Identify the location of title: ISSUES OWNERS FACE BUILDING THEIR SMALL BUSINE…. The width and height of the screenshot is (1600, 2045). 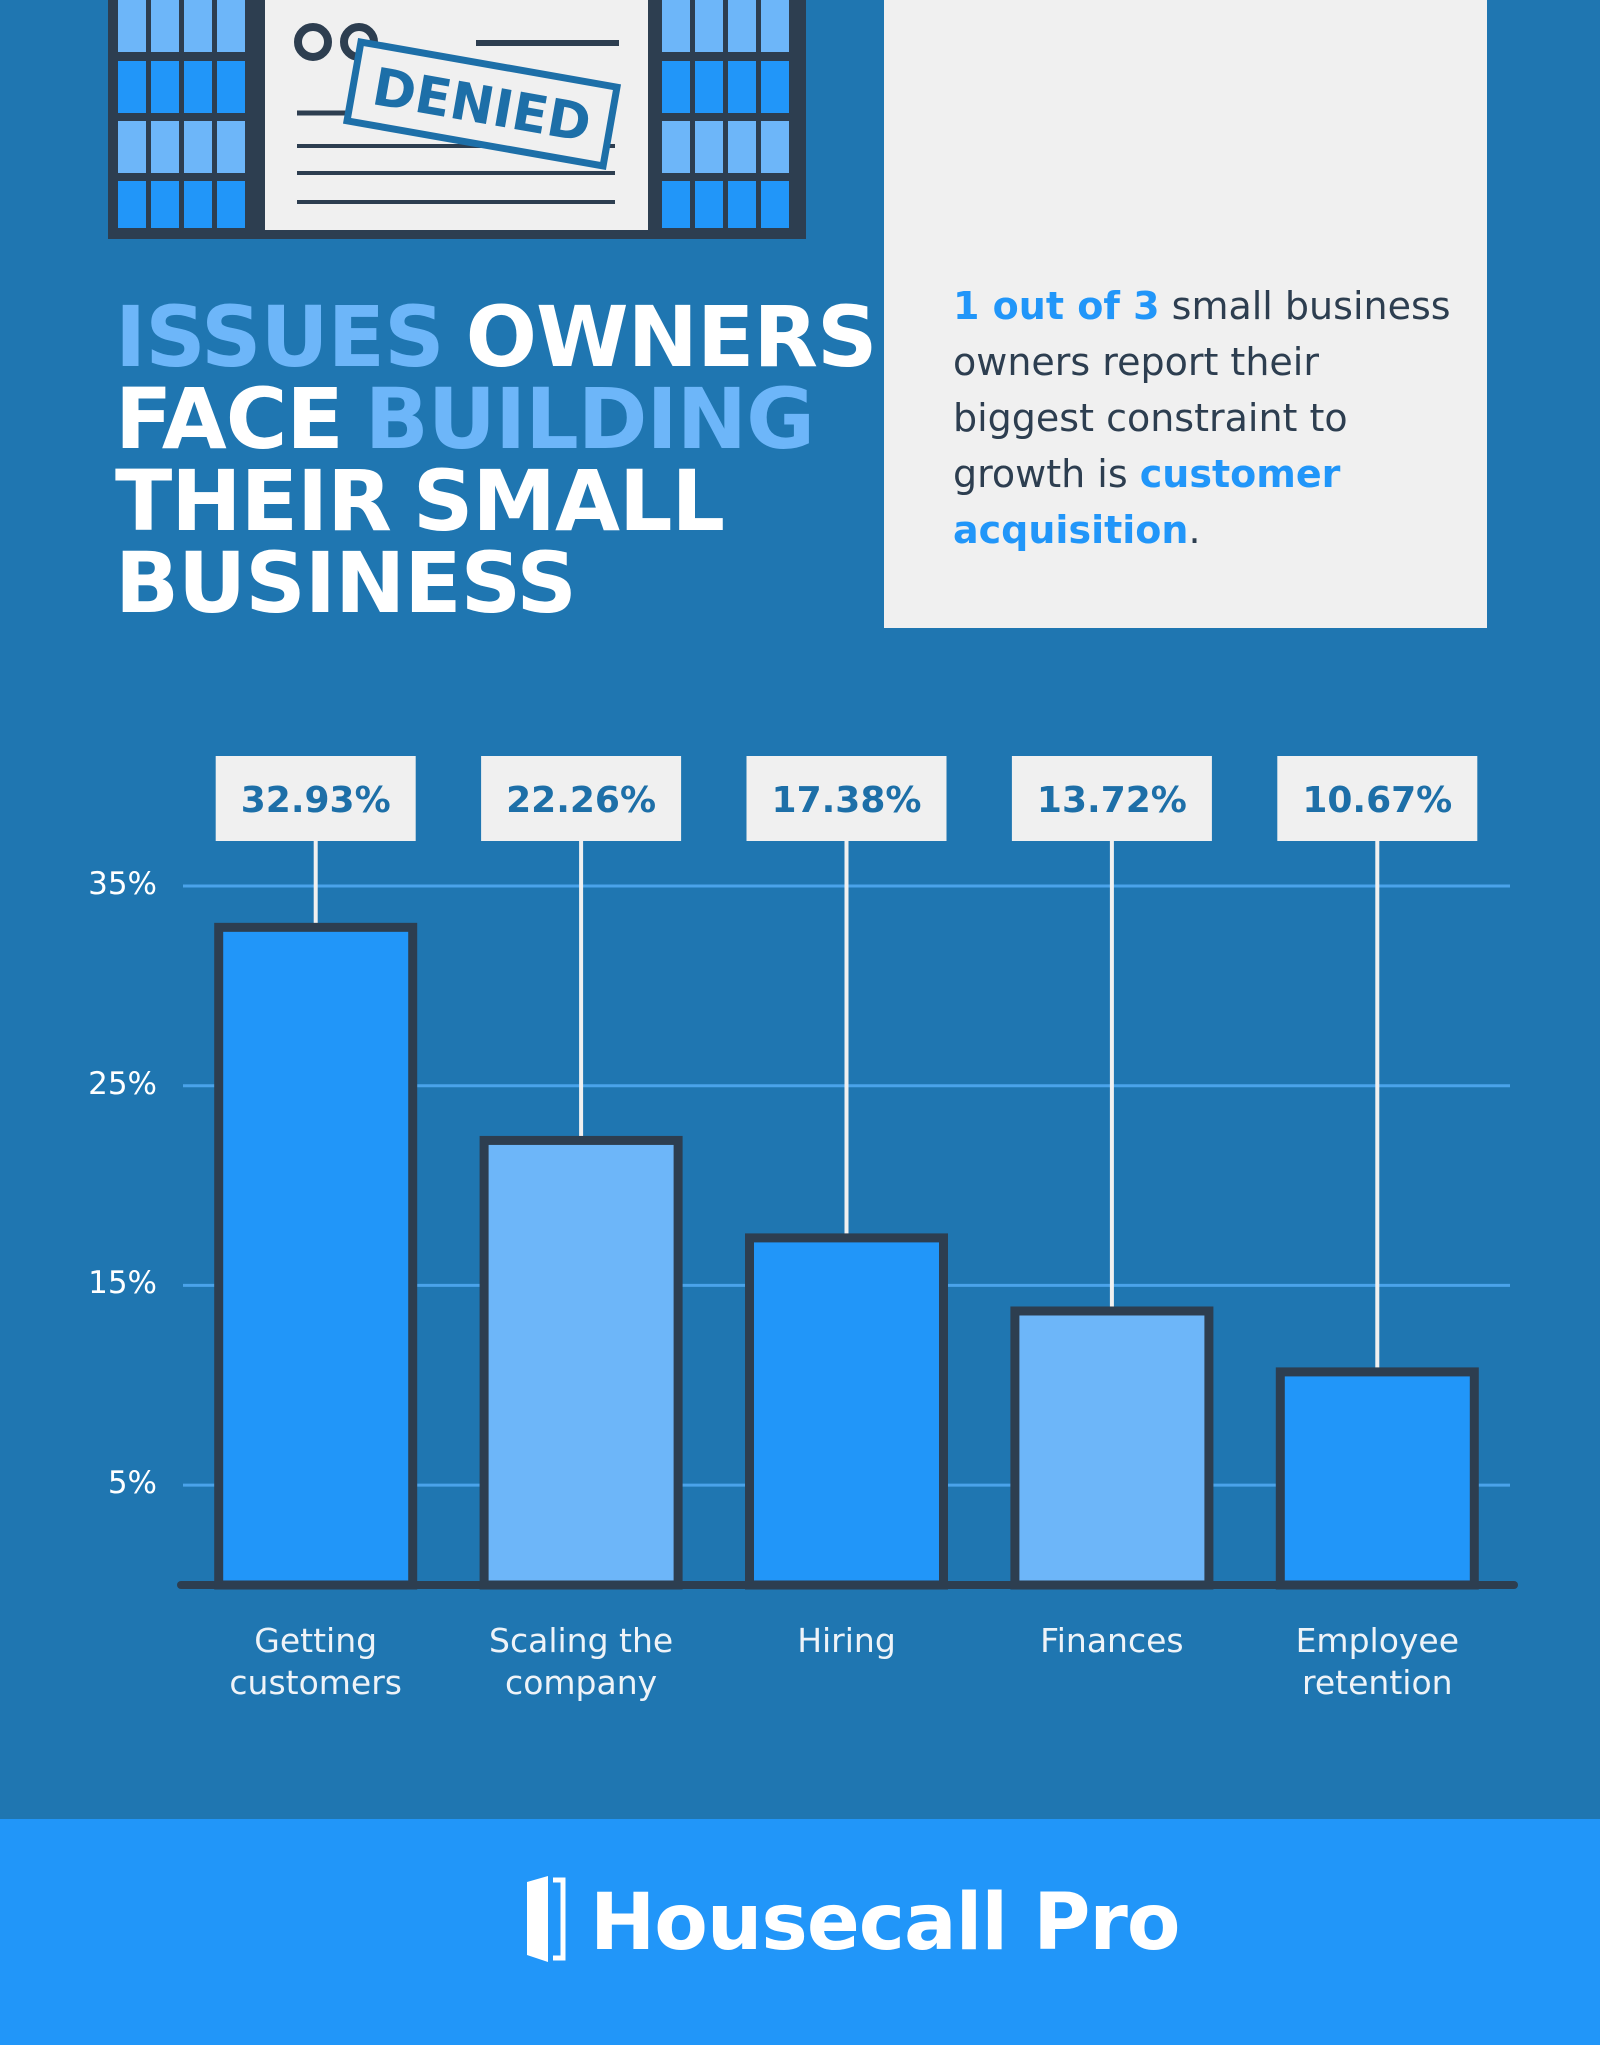
(507, 460).